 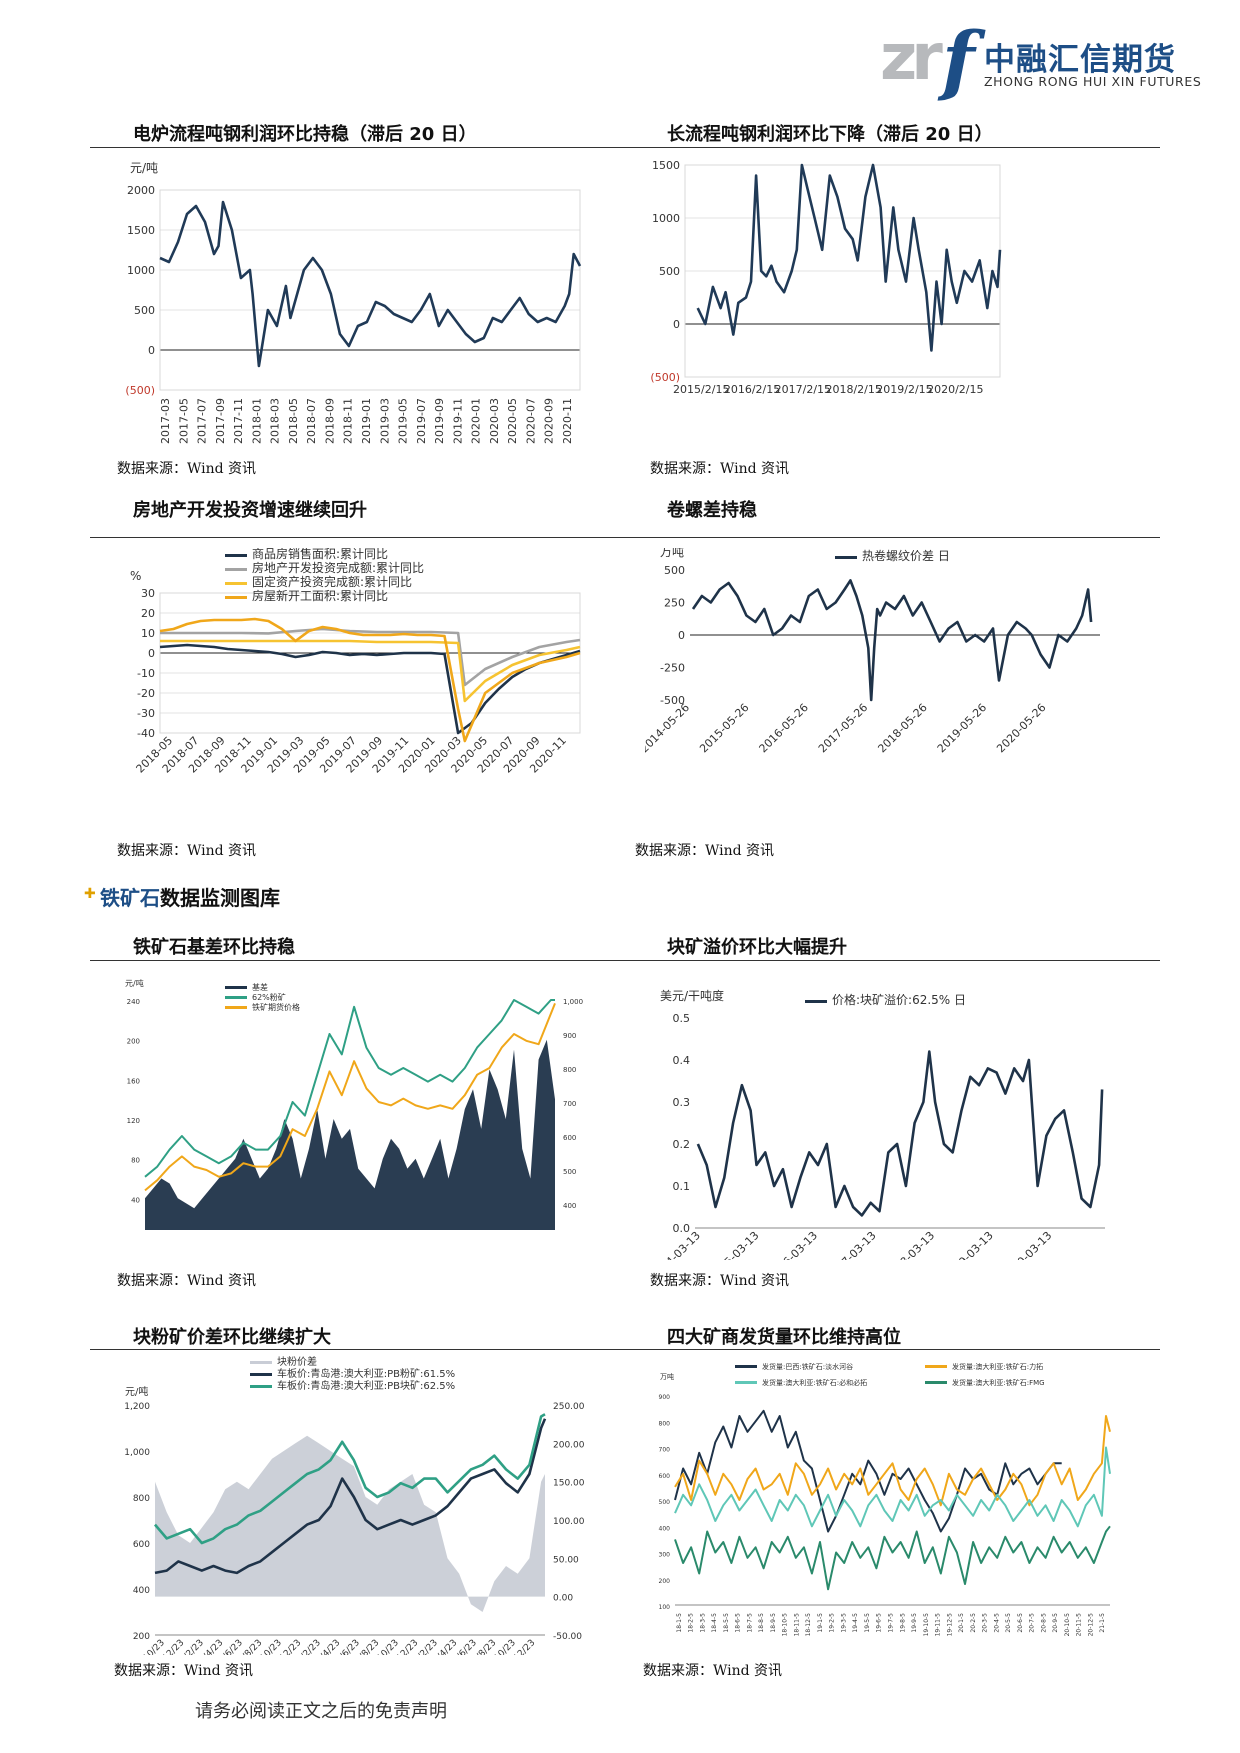 I want to click on source-note-7: 数据来源：Wind 资讯, so click(x=184, y=1671).